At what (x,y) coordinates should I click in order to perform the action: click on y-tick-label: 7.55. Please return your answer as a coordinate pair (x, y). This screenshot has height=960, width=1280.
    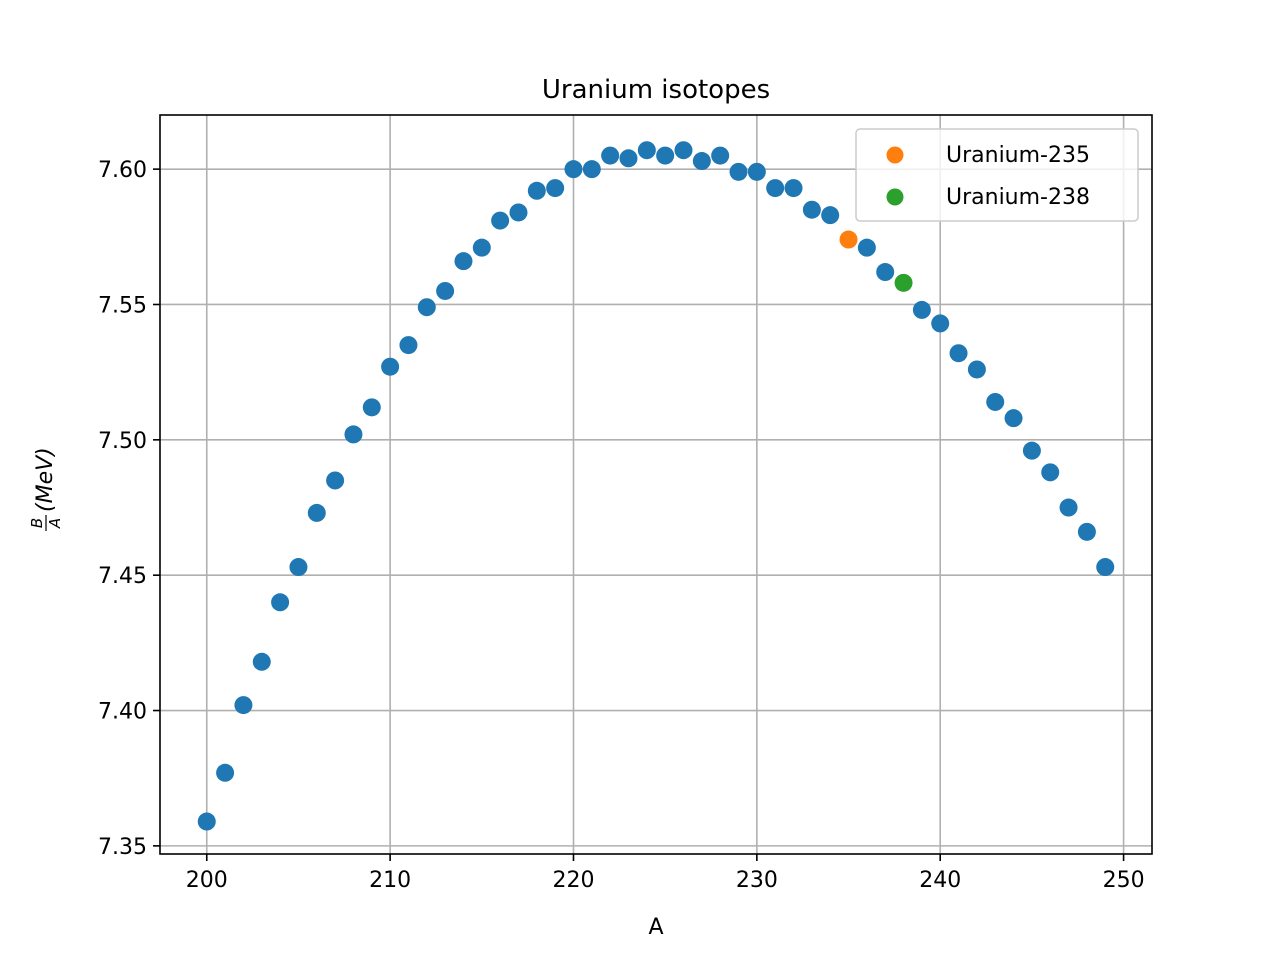
    Looking at the image, I should click on (122, 305).